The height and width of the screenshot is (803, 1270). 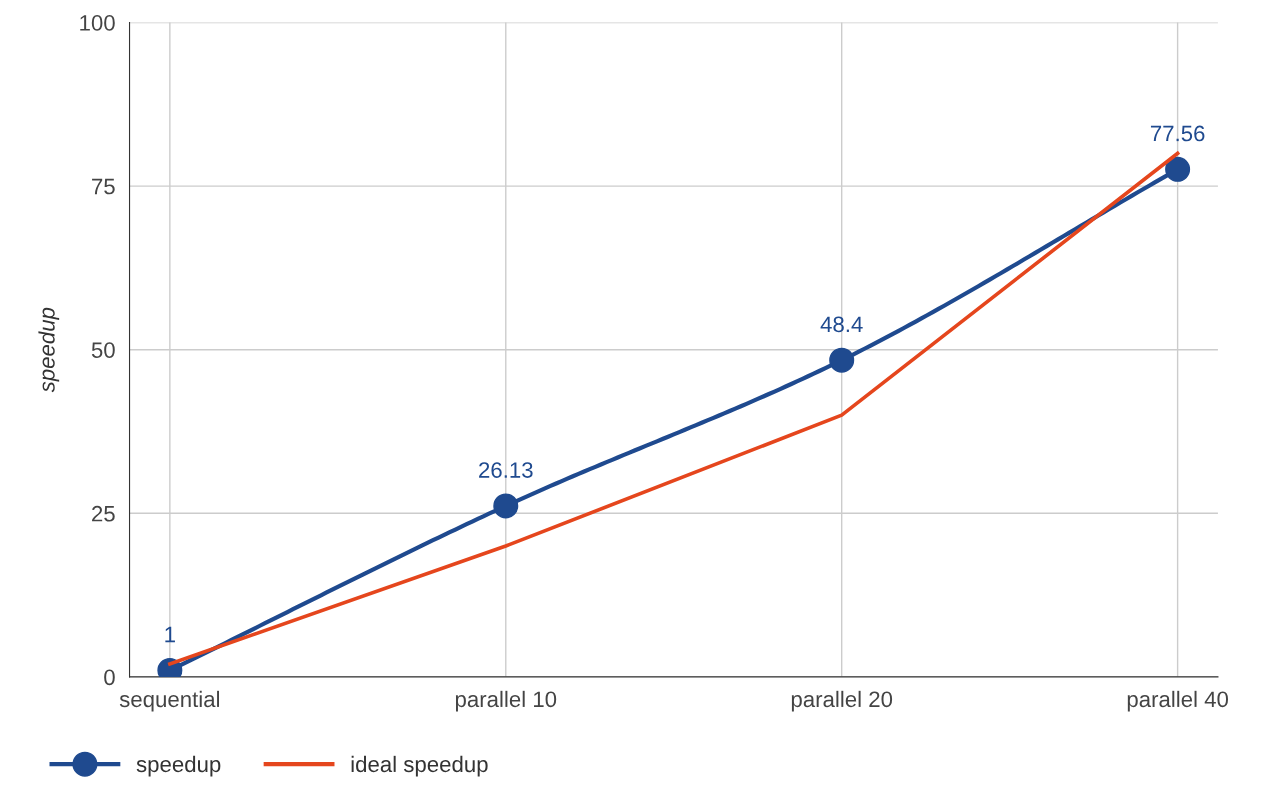 What do you see at coordinates (170, 634) in the screenshot?
I see `data-label: 1` at bounding box center [170, 634].